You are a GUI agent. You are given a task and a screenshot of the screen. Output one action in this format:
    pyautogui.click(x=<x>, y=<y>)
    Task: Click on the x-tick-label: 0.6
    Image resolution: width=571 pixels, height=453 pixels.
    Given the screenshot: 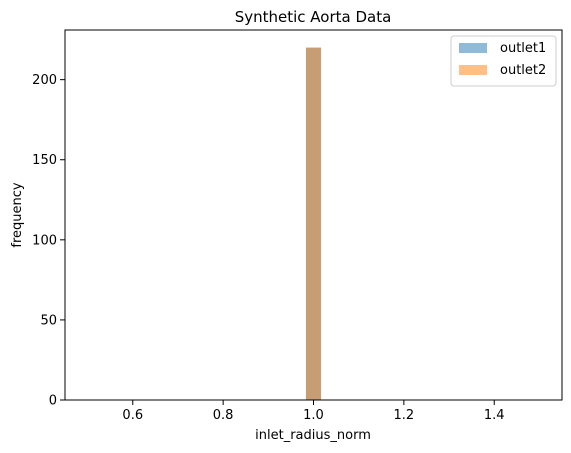 What is the action you would take?
    pyautogui.click(x=132, y=415)
    